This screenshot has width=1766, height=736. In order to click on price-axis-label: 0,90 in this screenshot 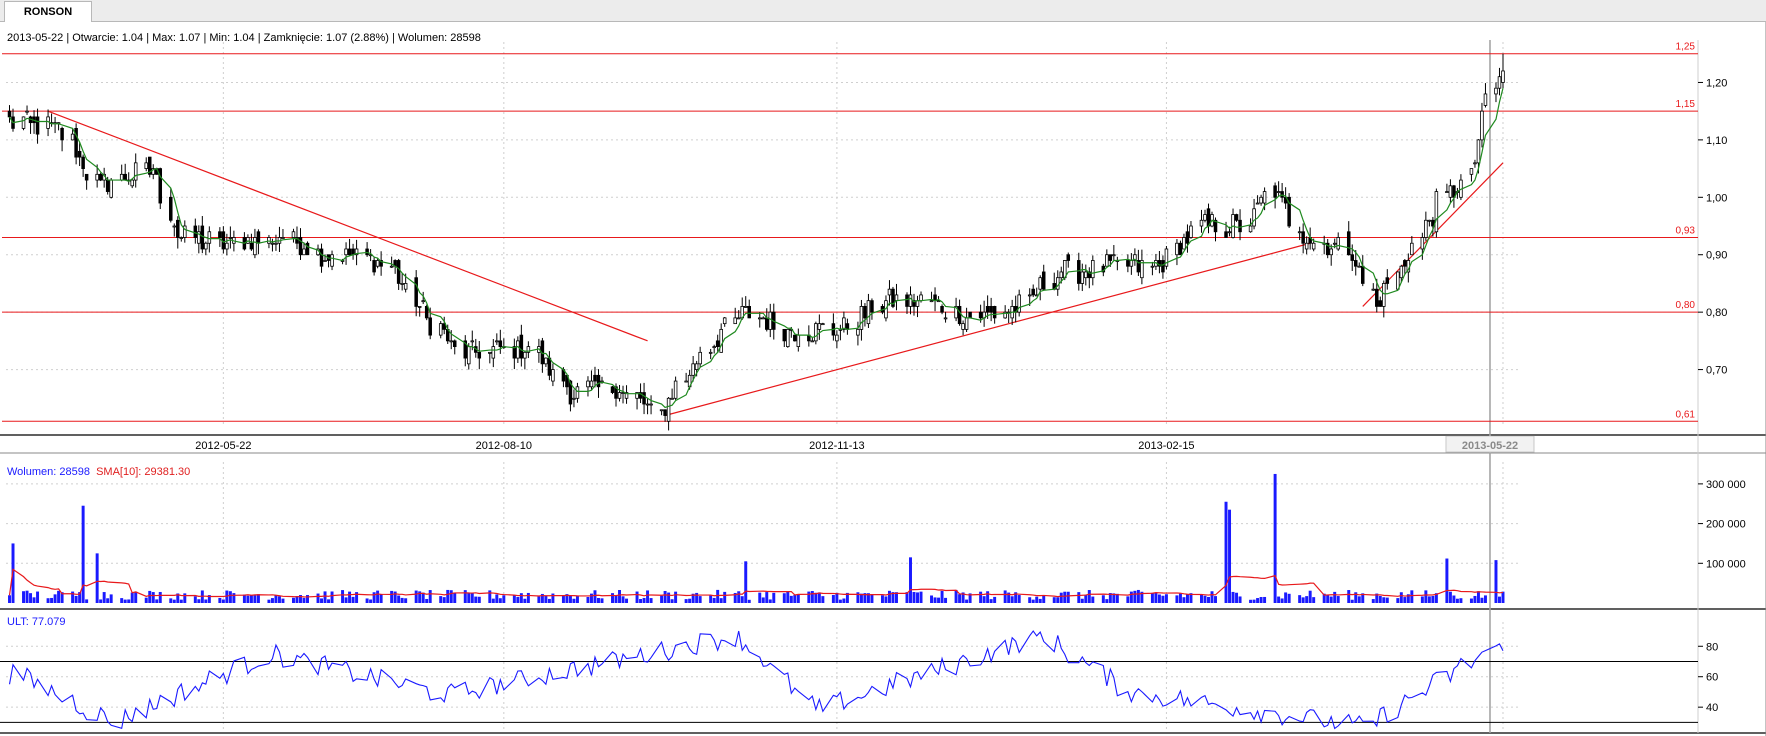, I will do `click(1716, 256)`.